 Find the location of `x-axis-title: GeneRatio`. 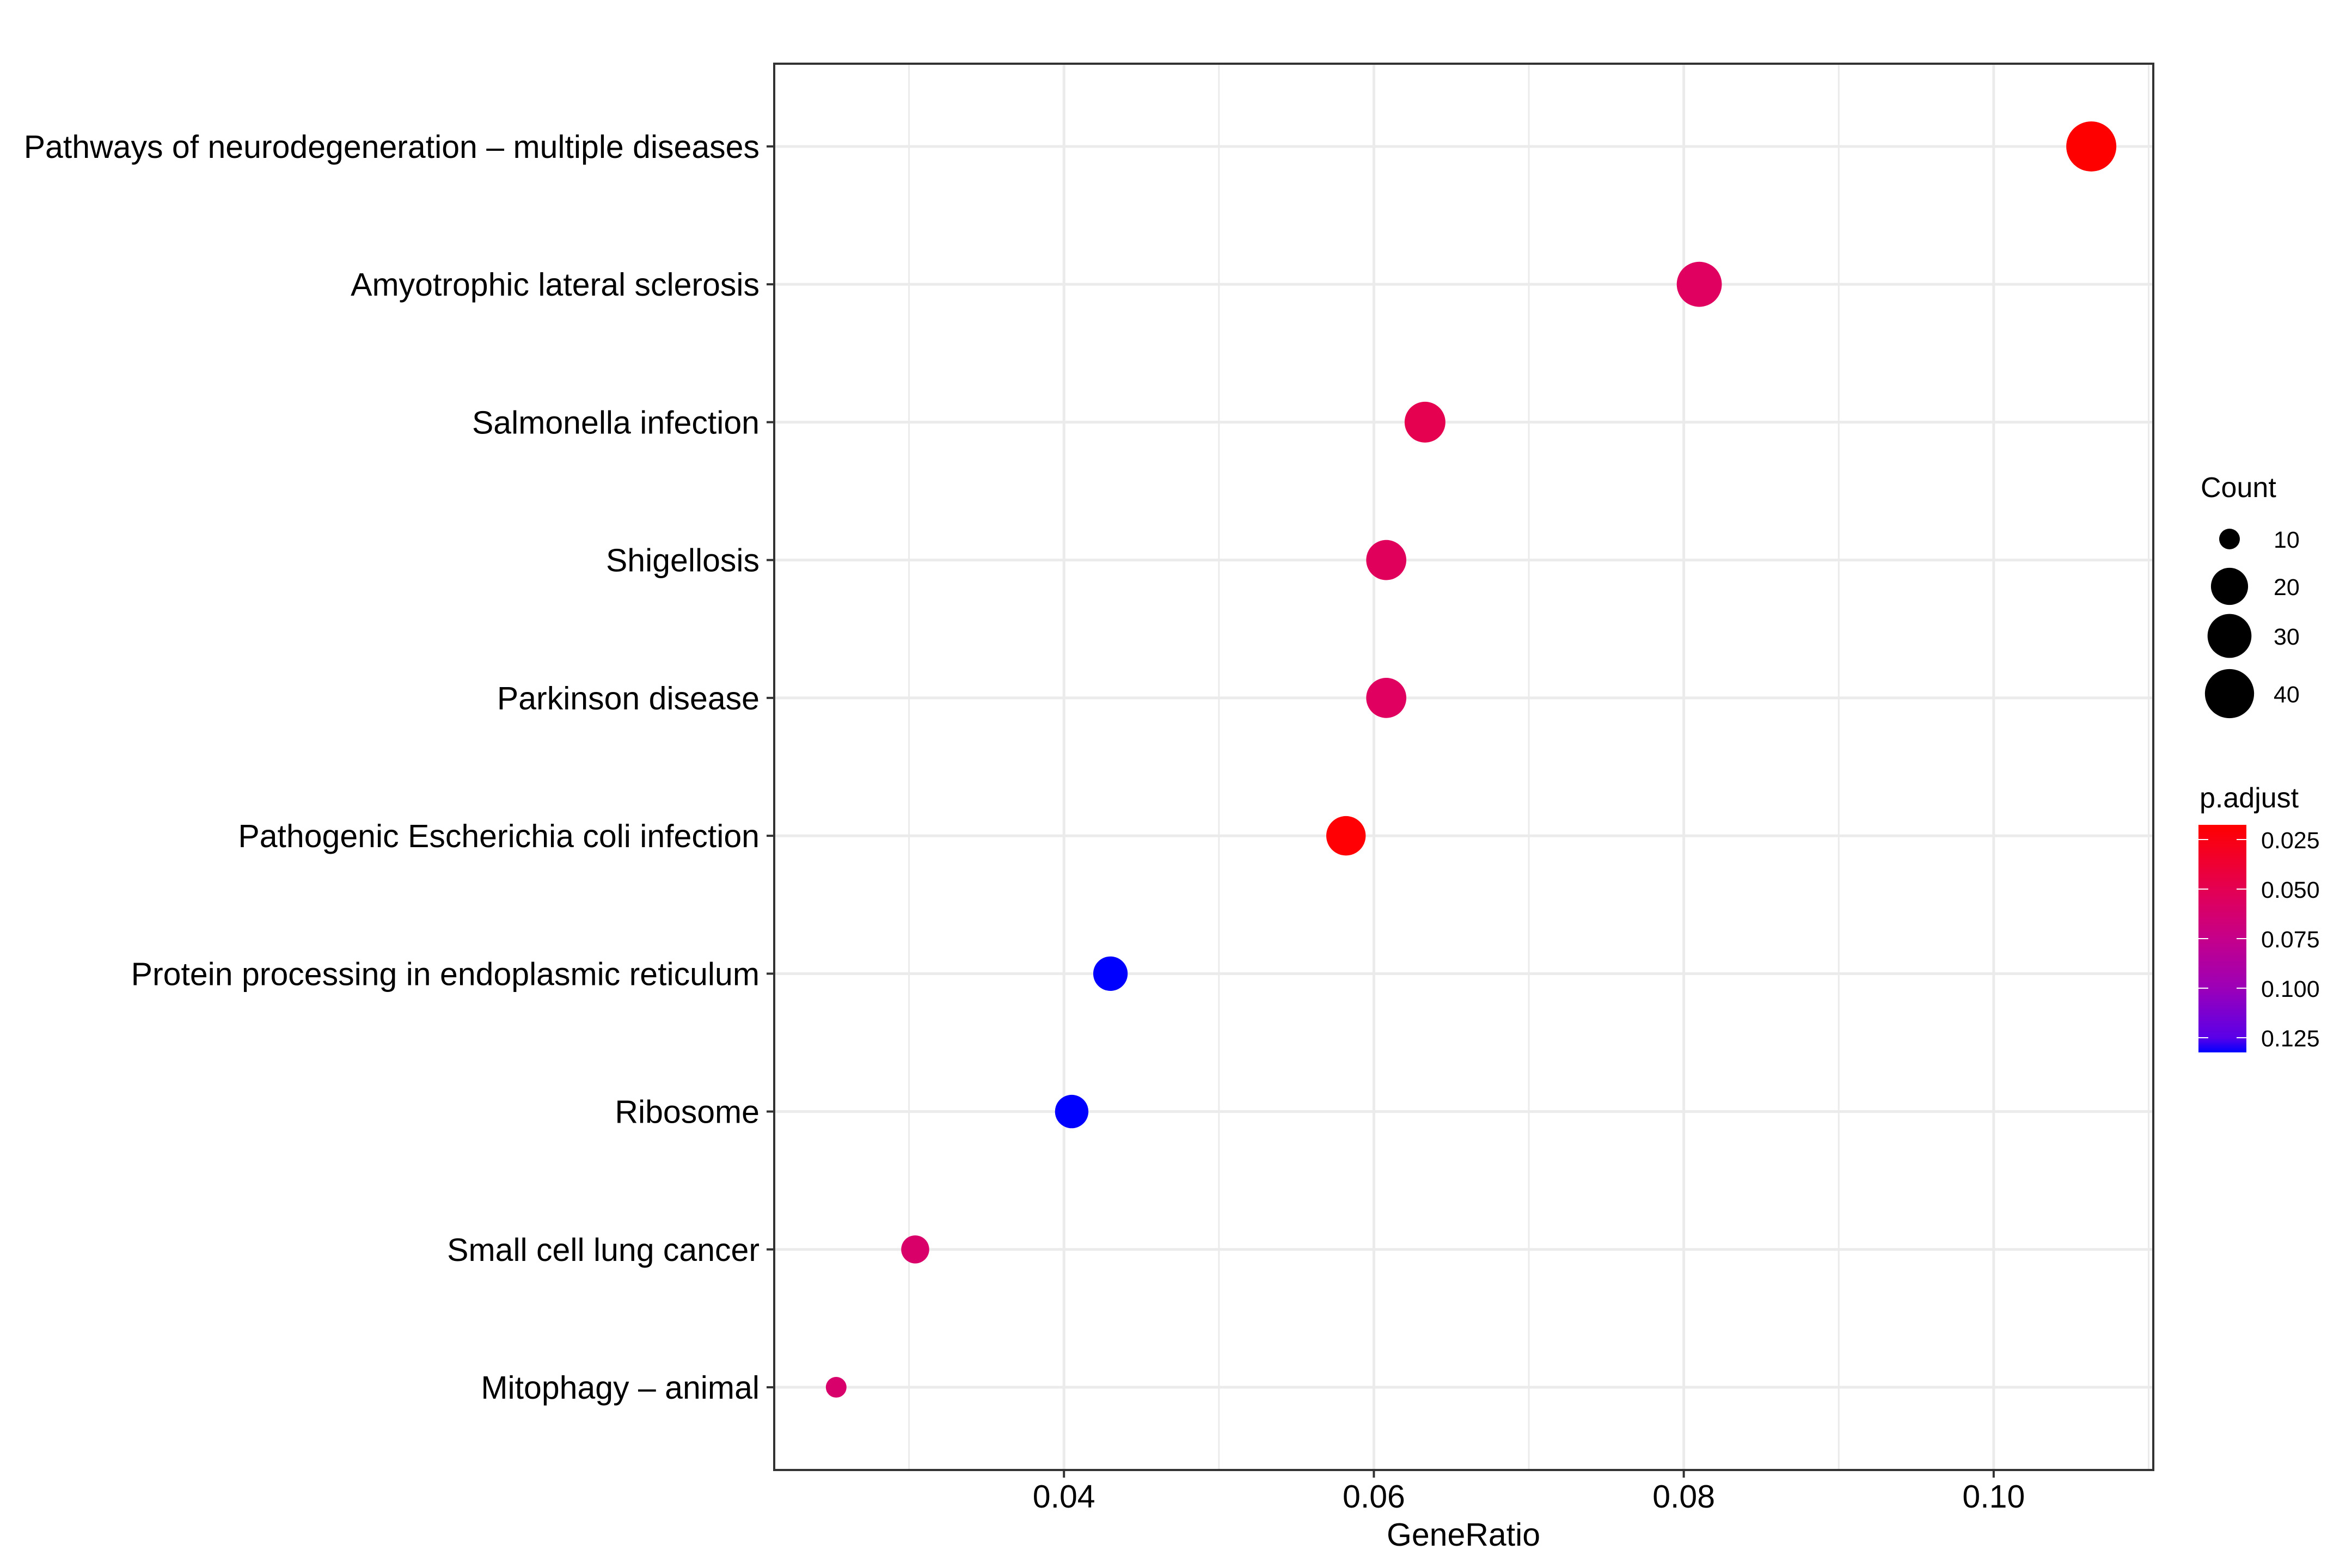

x-axis-title: GeneRatio is located at coordinates (1463, 1535).